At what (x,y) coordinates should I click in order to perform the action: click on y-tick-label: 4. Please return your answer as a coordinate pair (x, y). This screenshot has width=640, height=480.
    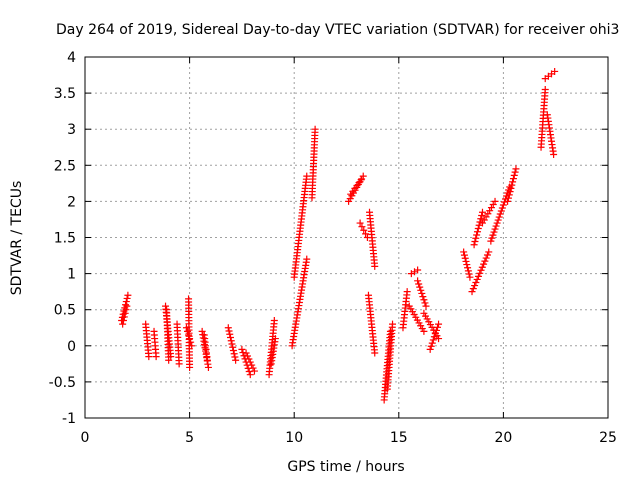
    Looking at the image, I should click on (71, 58).